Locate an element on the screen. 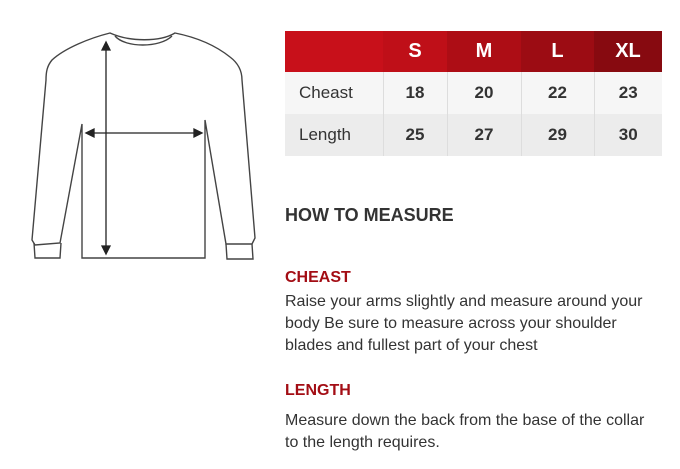 This screenshot has height=469, width=680. length-arrow is located at coordinates (106, 148).